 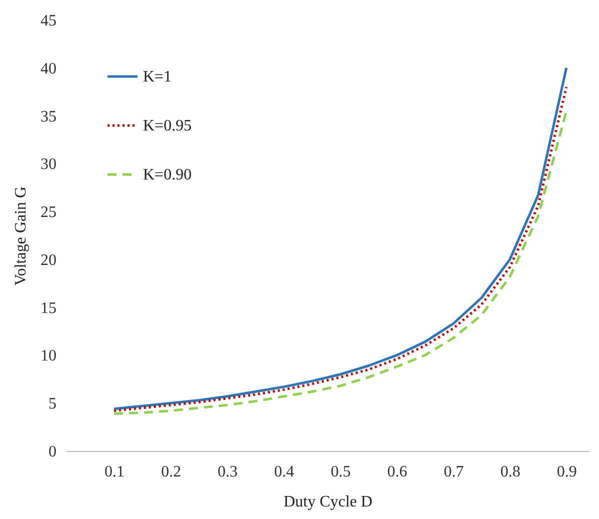 What do you see at coordinates (171, 472) in the screenshot?
I see `x-tick-label: 0.2` at bounding box center [171, 472].